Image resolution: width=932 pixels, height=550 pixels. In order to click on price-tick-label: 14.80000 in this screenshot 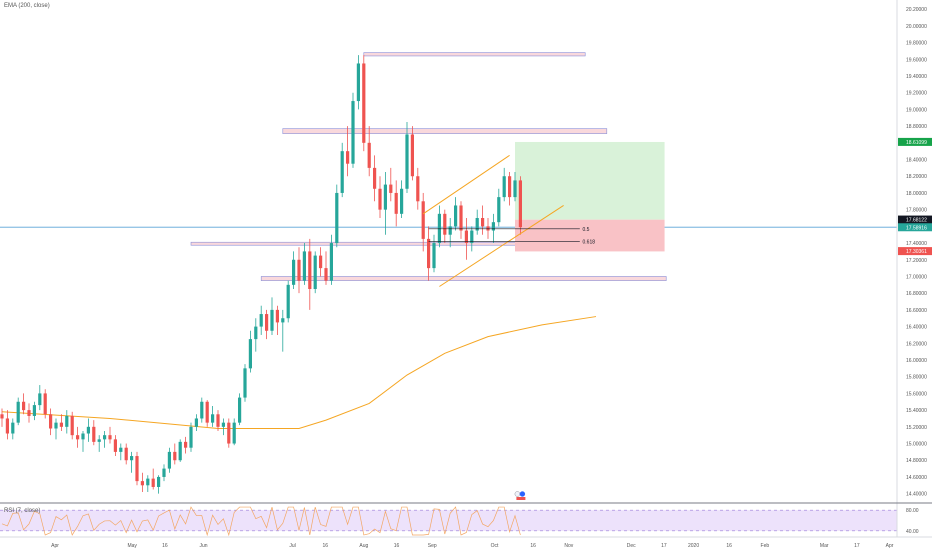, I will do `click(916, 461)`.